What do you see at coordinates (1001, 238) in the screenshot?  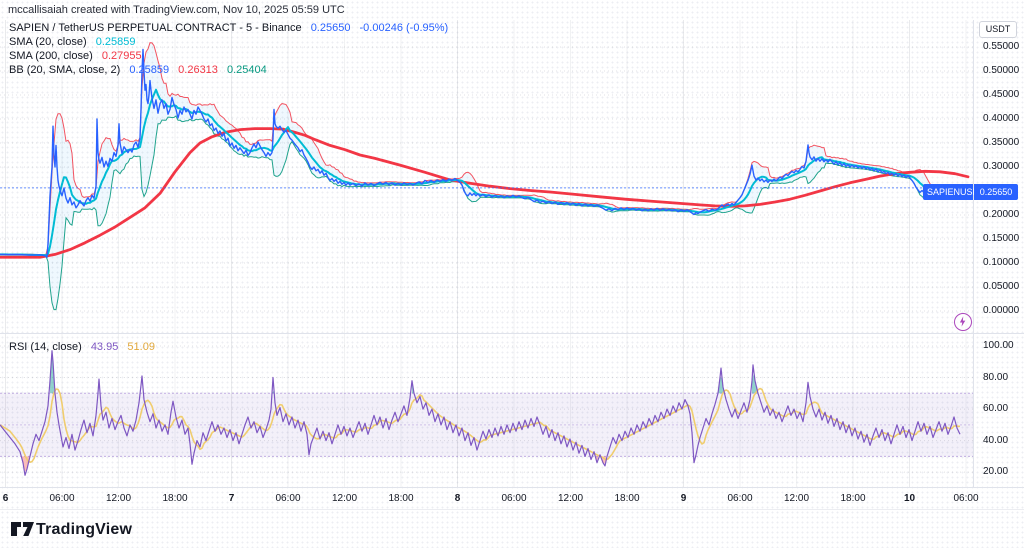 I see `price-tick-label: 0.15000` at bounding box center [1001, 238].